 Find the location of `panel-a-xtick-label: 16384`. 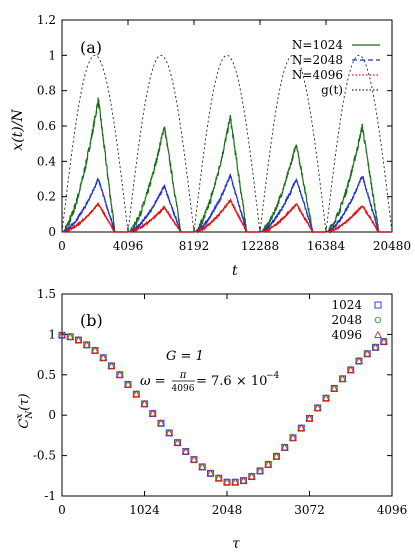

panel-a-xtick-label: 16384 is located at coordinates (326, 246).